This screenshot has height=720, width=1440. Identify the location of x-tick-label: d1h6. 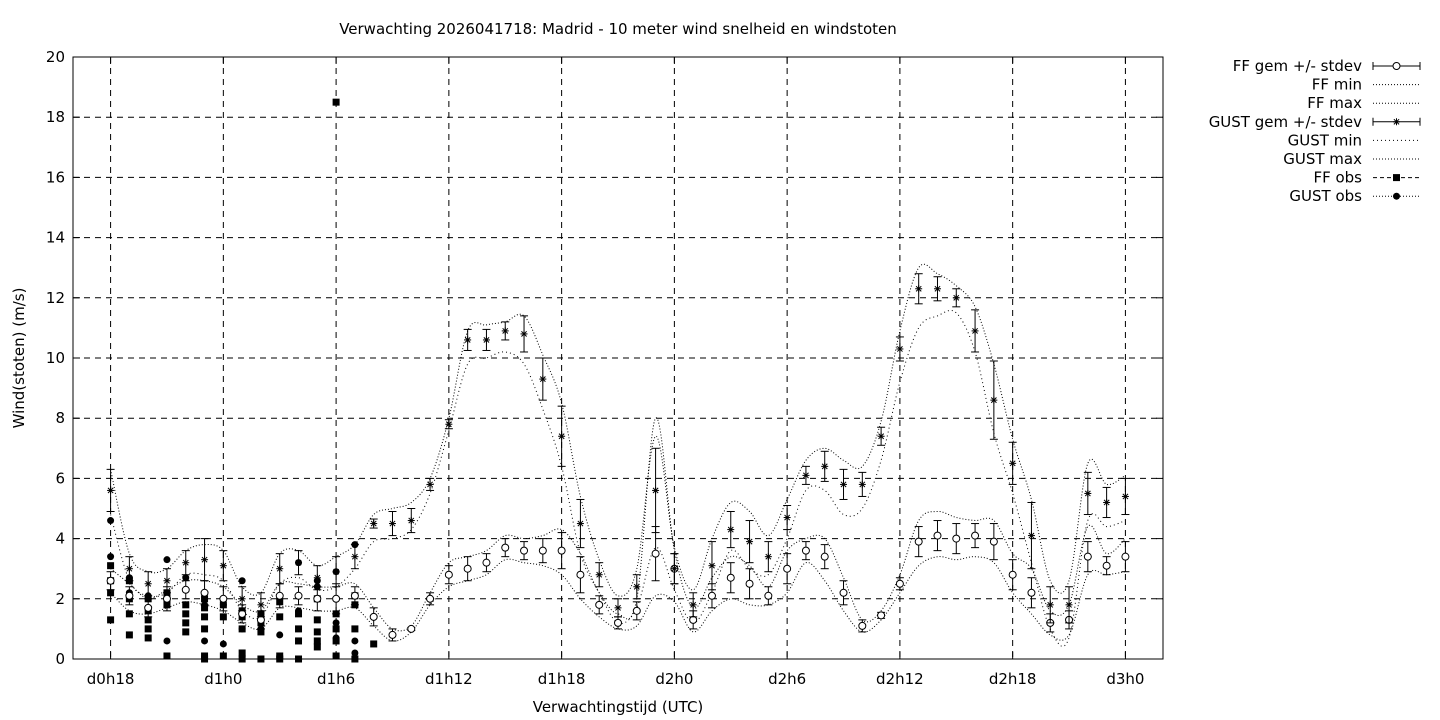
(336, 679).